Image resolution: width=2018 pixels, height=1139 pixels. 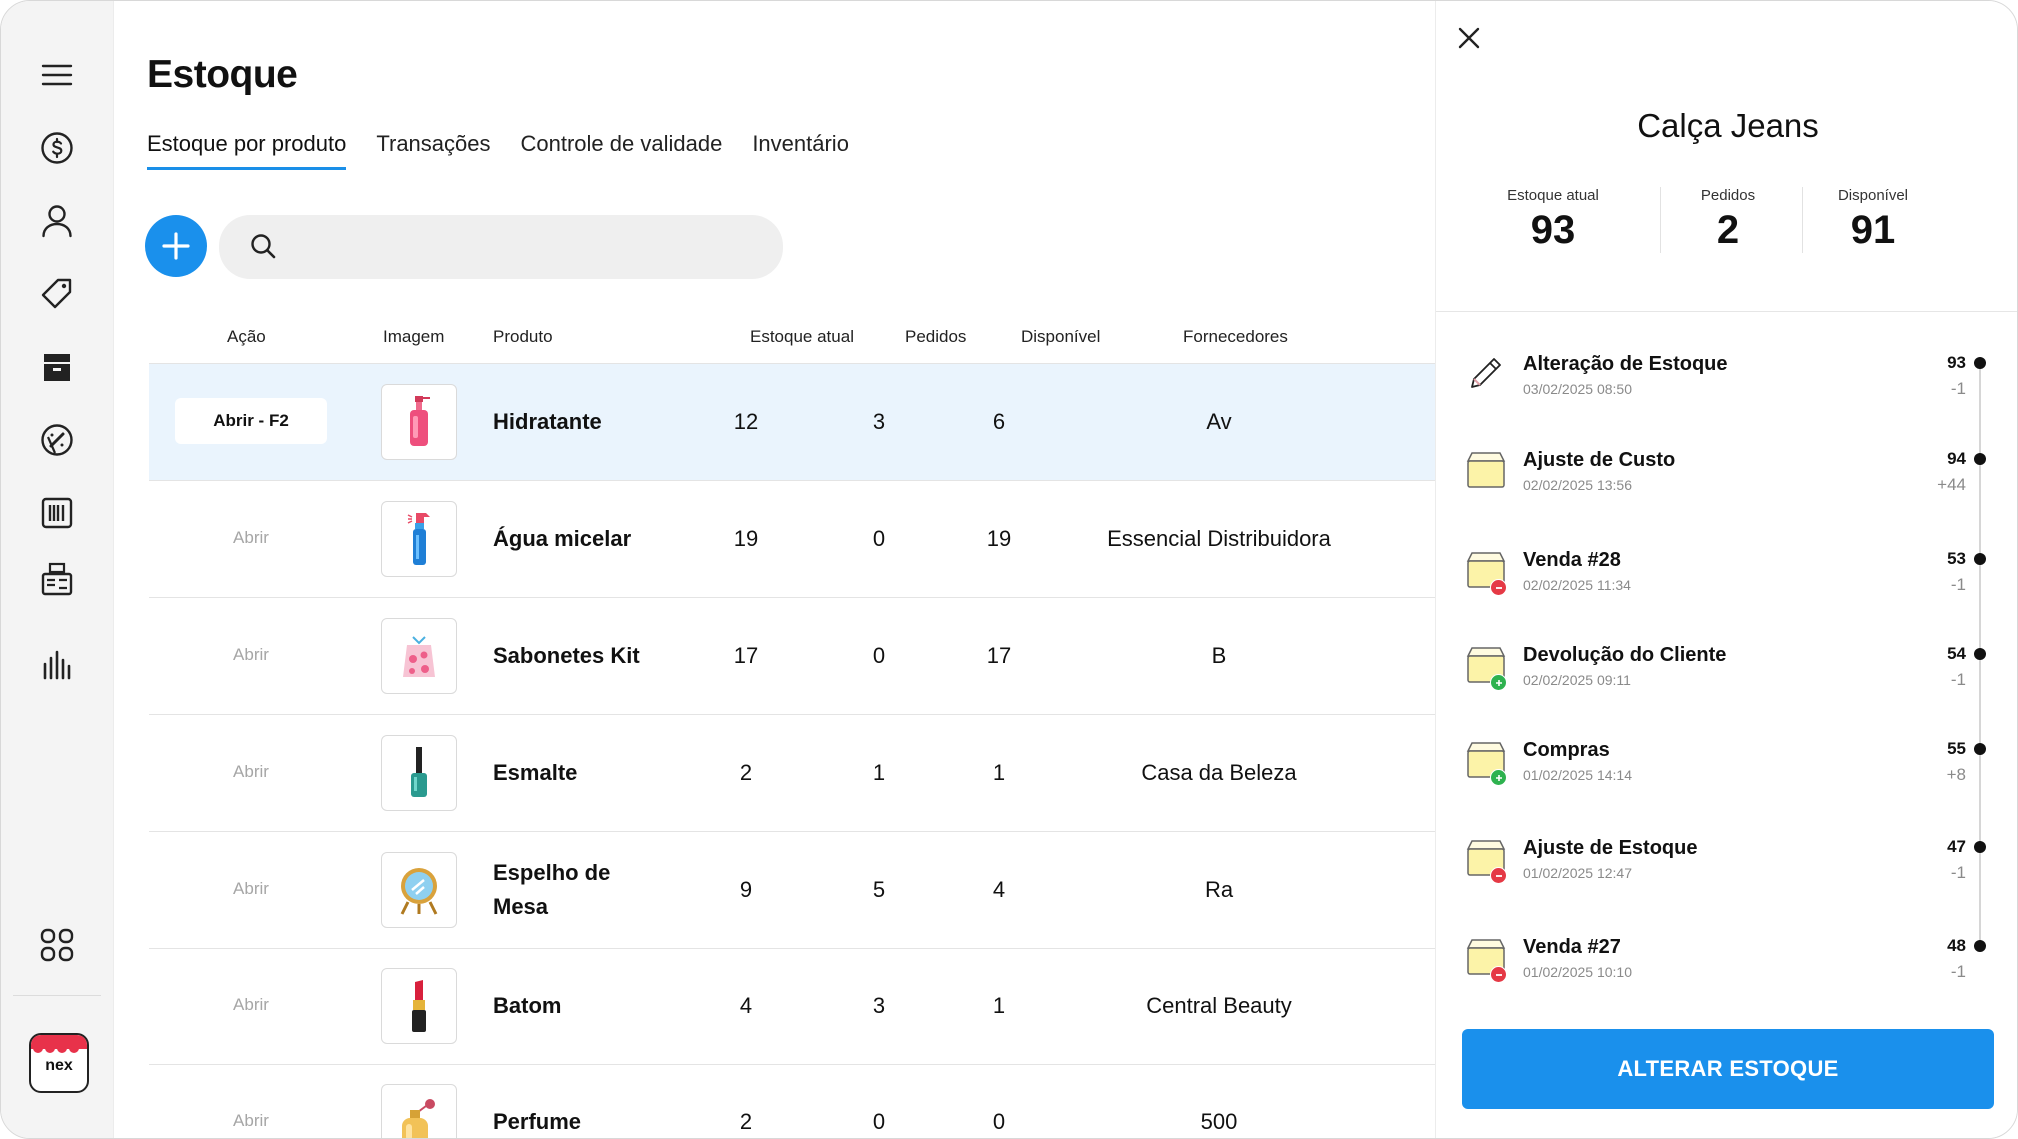 I want to click on product-name: Esmalte, so click(x=535, y=772).